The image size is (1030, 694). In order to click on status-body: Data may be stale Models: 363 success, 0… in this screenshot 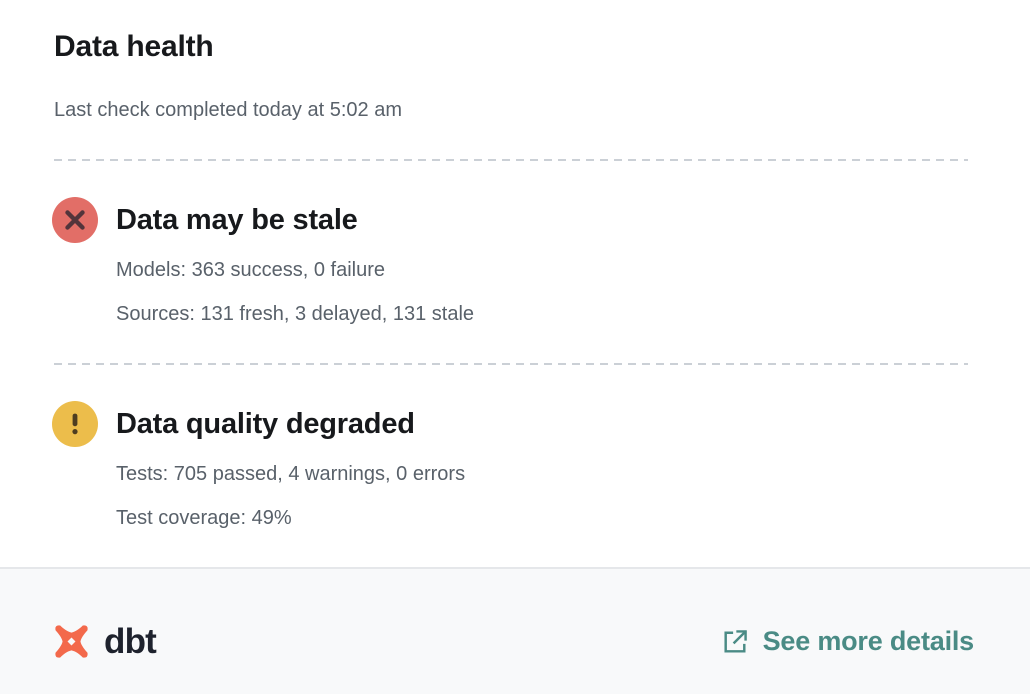, I will do `click(295, 261)`.